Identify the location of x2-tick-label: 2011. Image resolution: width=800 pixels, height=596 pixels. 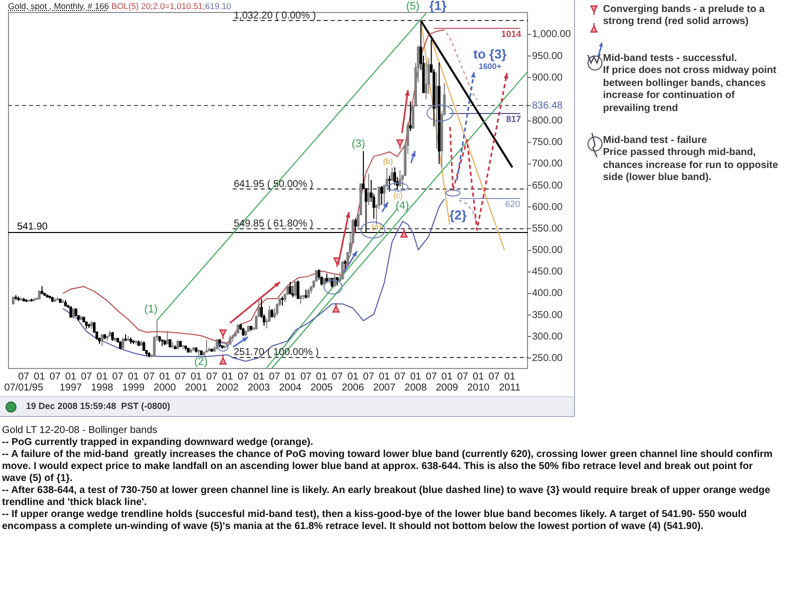
(509, 388).